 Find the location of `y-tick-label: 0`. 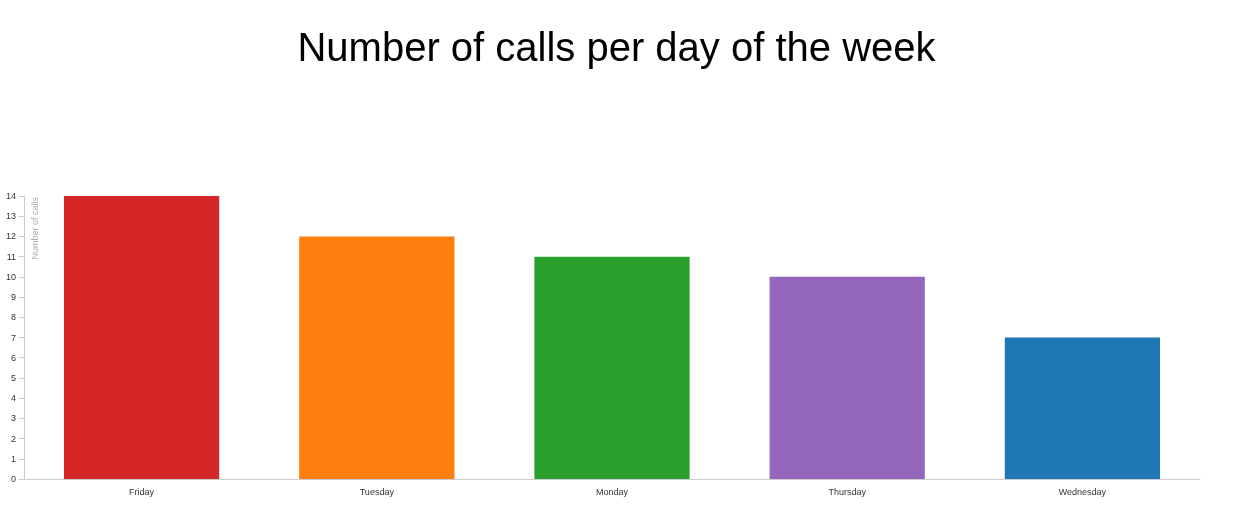

y-tick-label: 0 is located at coordinates (13, 479).